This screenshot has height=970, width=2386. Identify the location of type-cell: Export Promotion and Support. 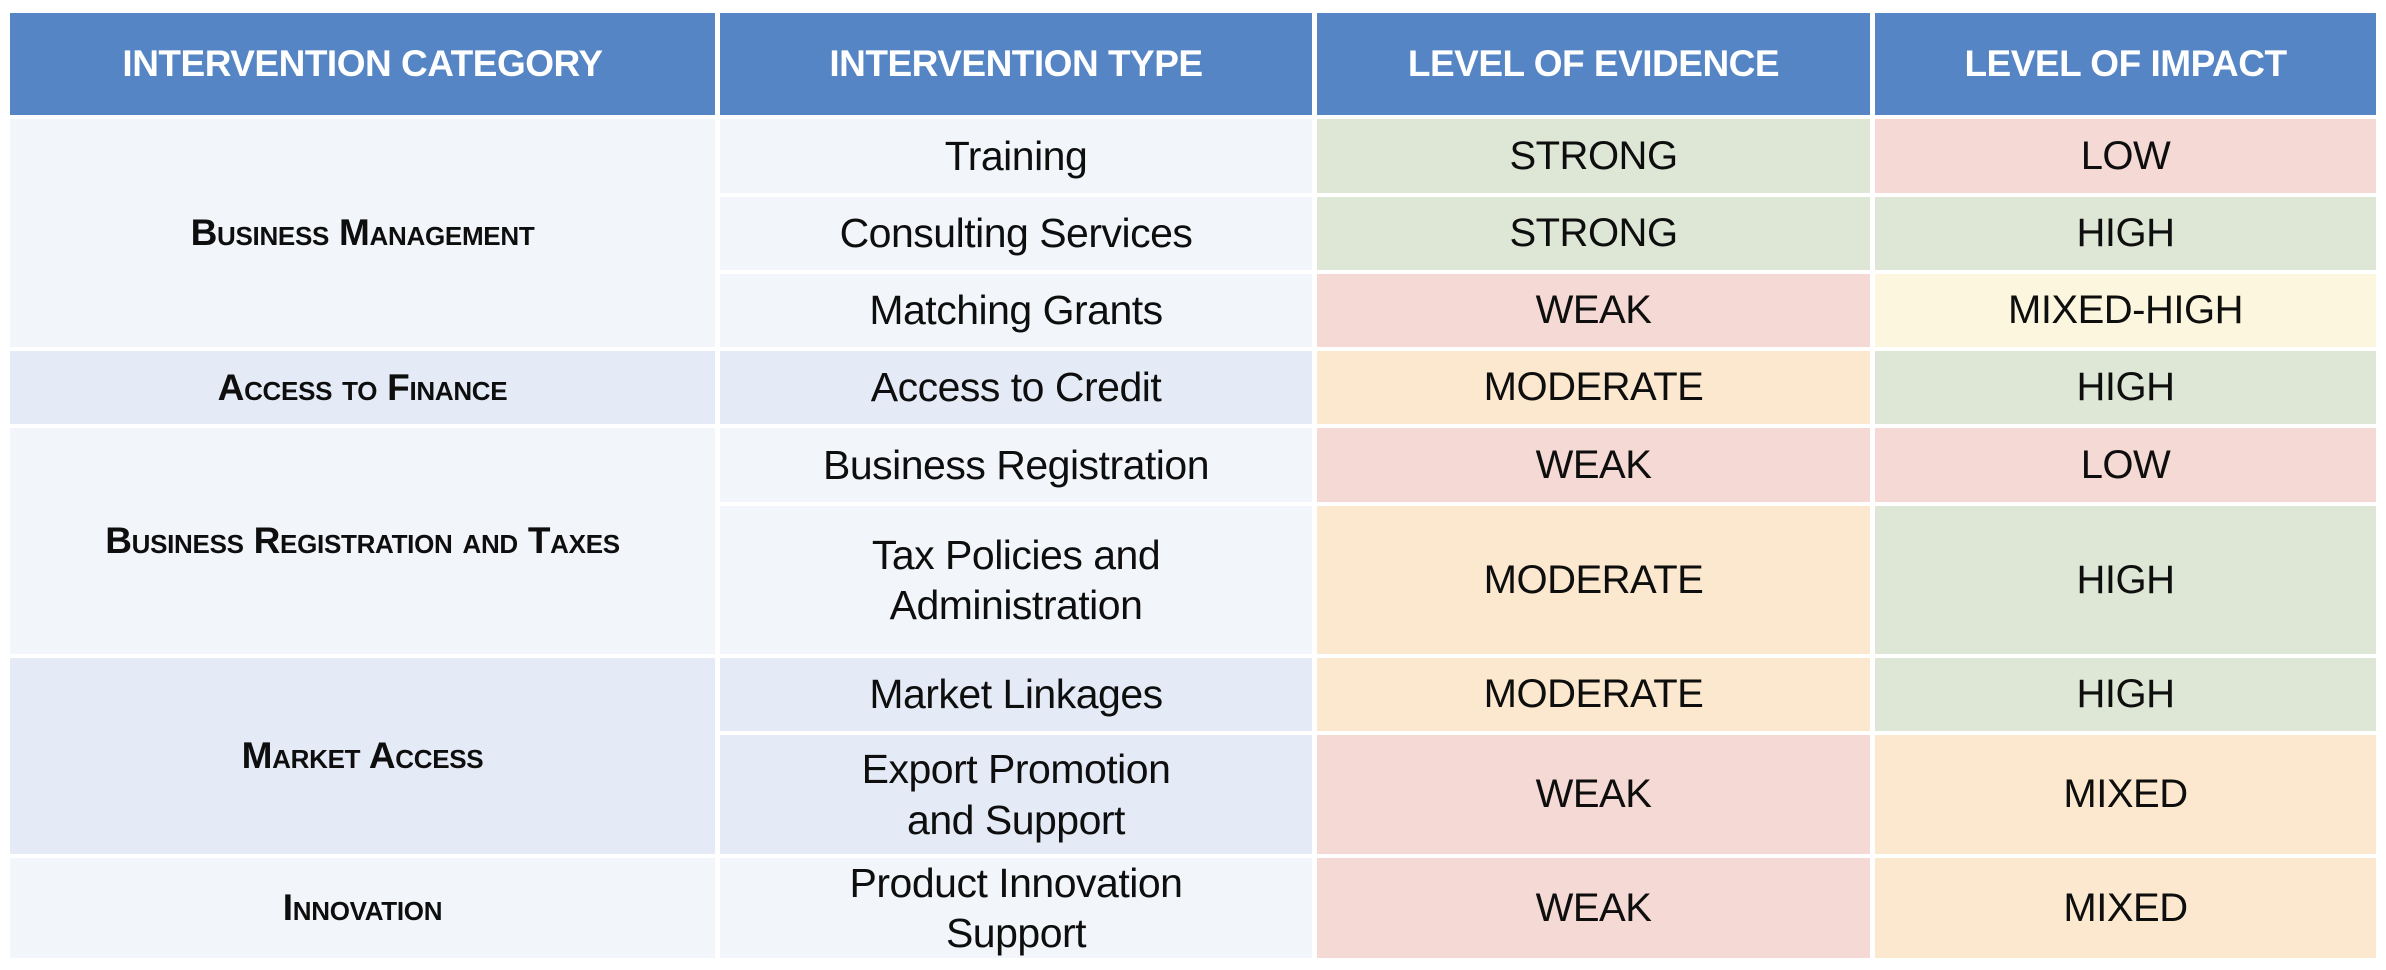
(1016, 794).